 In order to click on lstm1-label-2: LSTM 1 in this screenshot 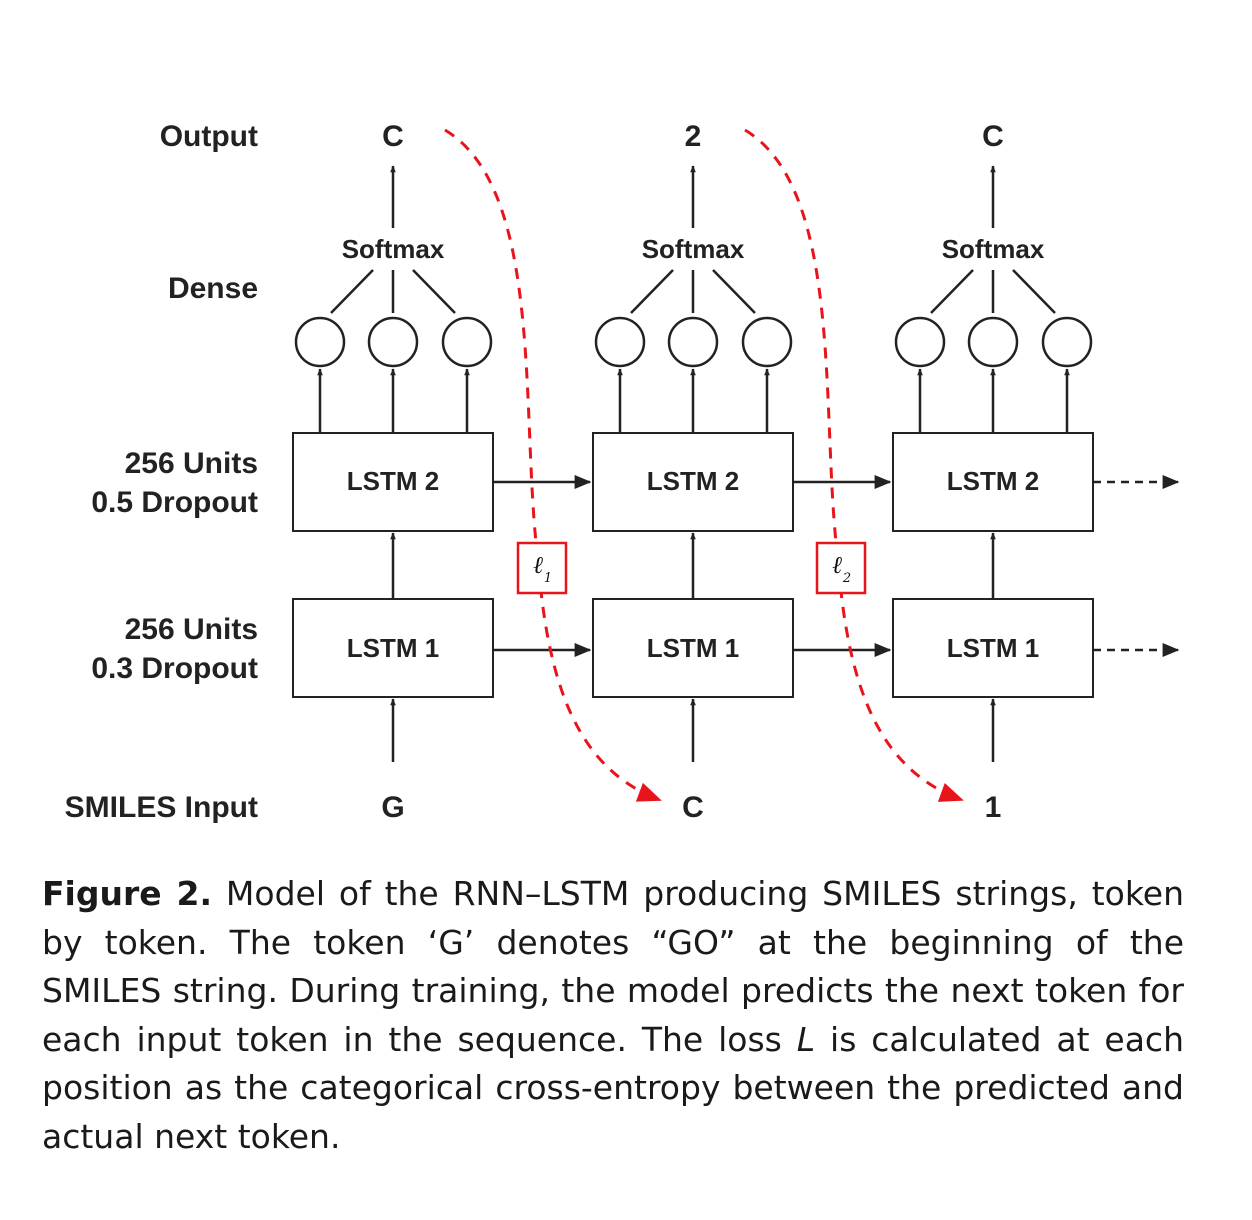, I will do `click(693, 648)`.